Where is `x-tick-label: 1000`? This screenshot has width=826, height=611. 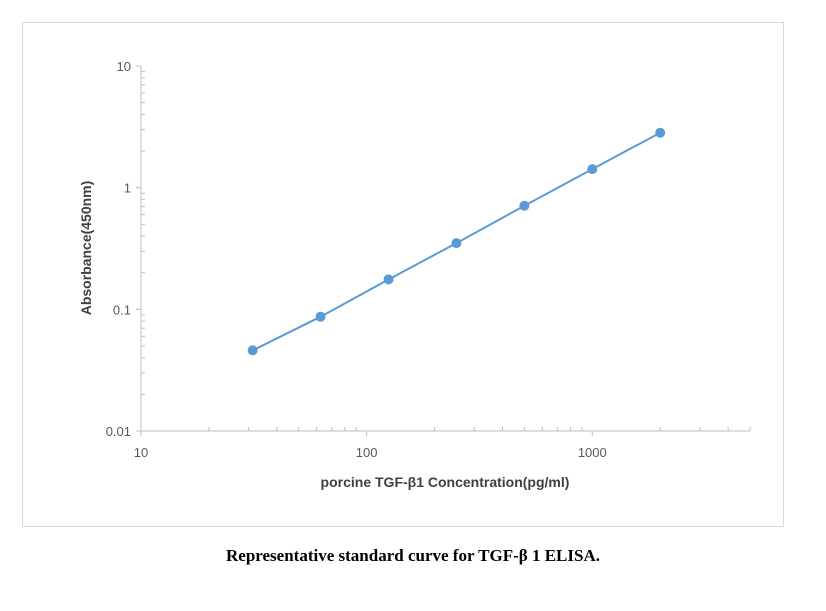 x-tick-label: 1000 is located at coordinates (592, 452).